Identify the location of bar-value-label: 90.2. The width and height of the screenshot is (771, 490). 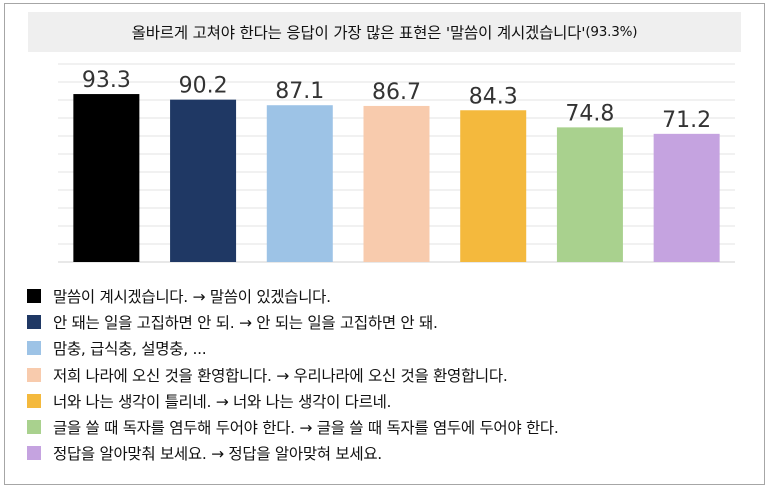
(203, 86).